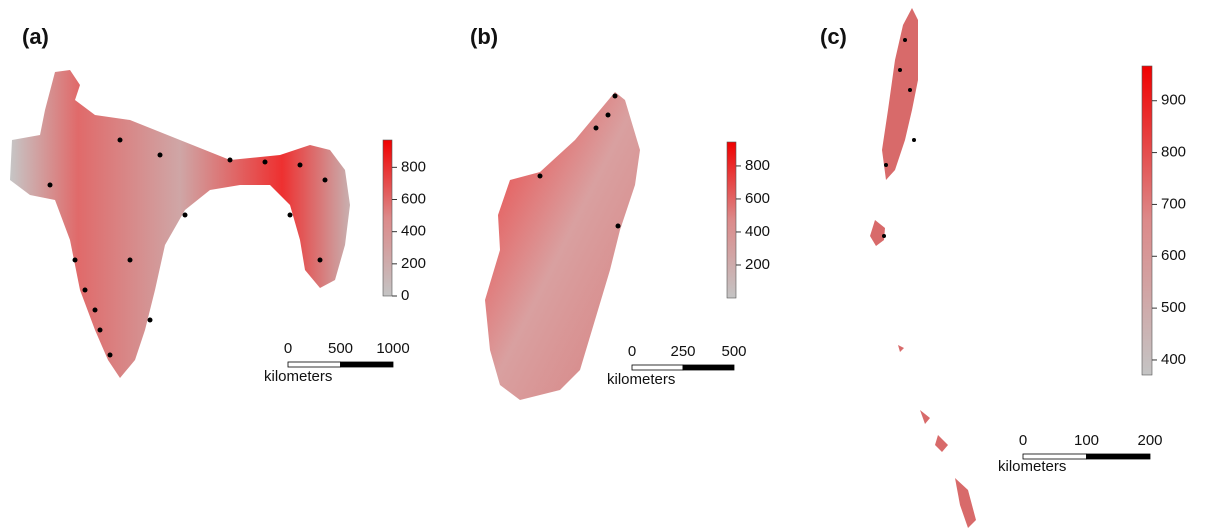 The image size is (1218, 531). What do you see at coordinates (682, 351) in the screenshot?
I see `scale-tick-label: 250` at bounding box center [682, 351].